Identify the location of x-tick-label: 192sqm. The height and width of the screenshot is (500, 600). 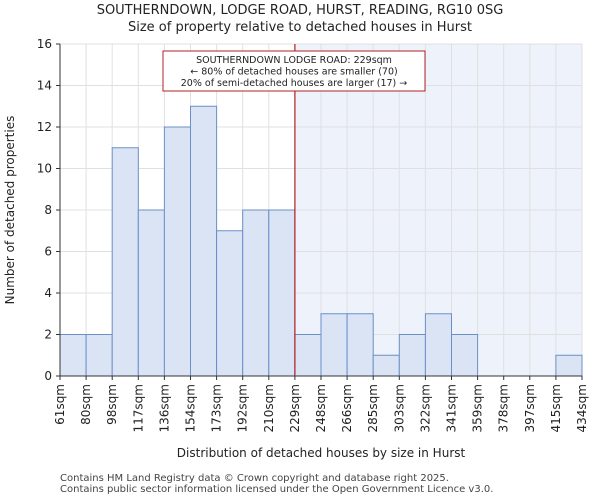
(243, 408).